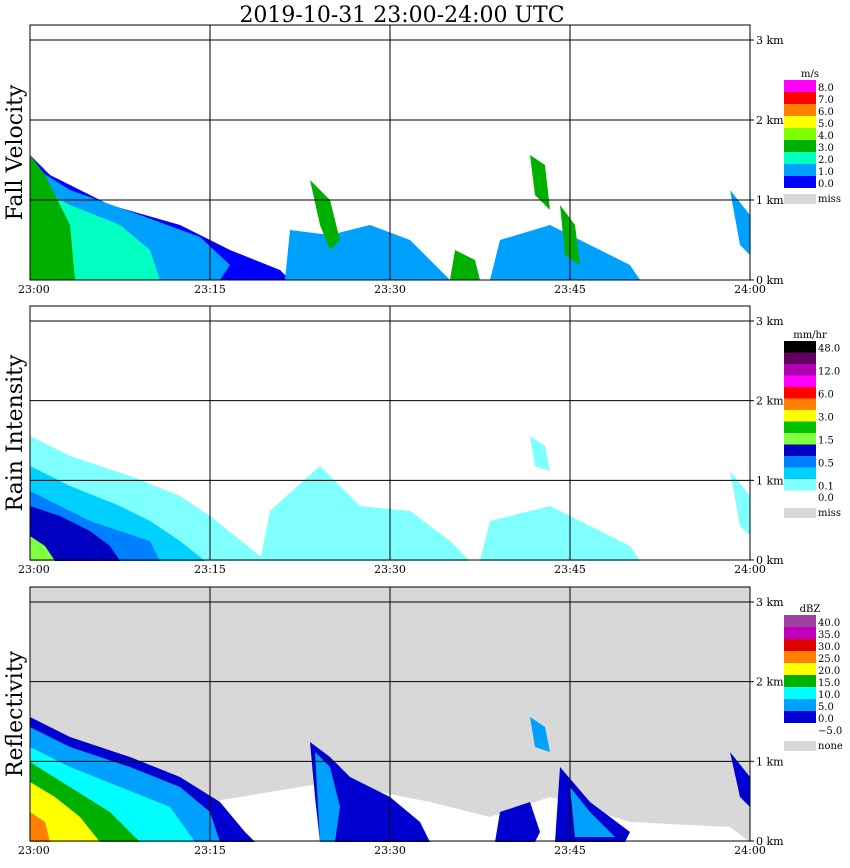 This screenshot has width=850, height=868. I want to click on legend-label: 4.0, so click(826, 136).